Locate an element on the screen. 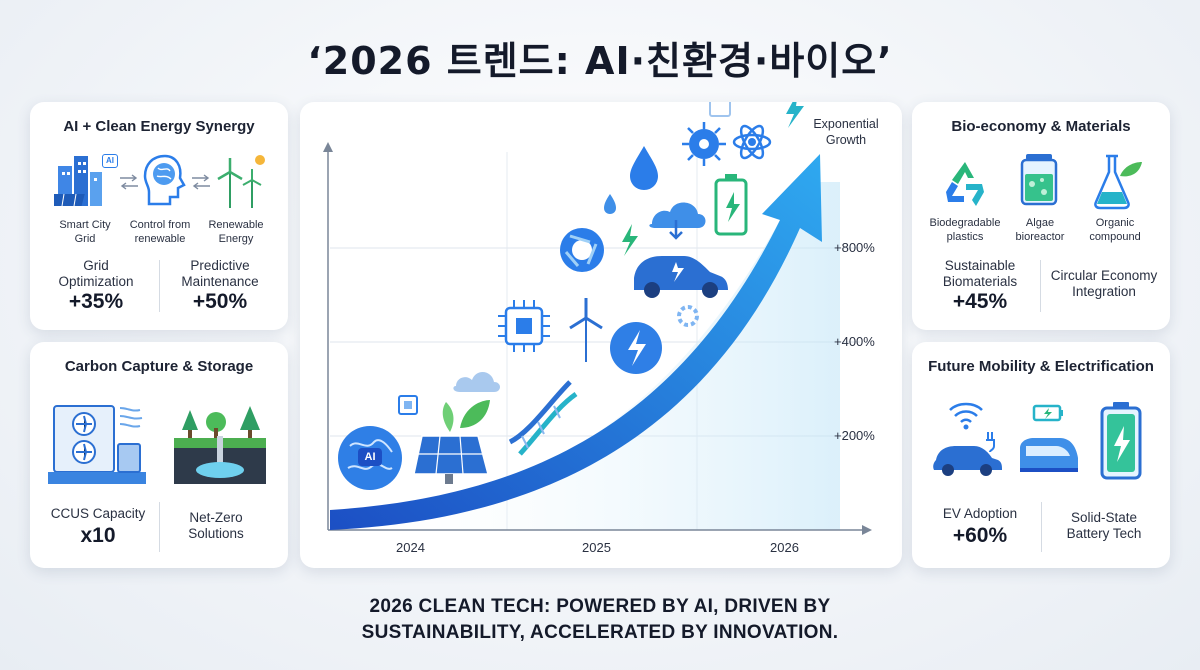 The height and width of the screenshot is (670, 1200). ai-chip-icon: AI is located at coordinates (110, 161).